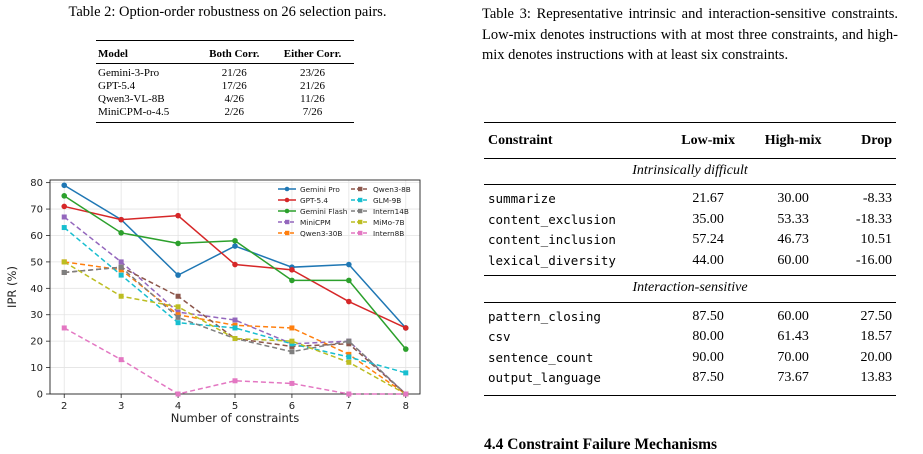 This screenshot has width=923, height=454. Describe the element at coordinates (36, 315) in the screenshot. I see `y-tick-label: 30` at that location.